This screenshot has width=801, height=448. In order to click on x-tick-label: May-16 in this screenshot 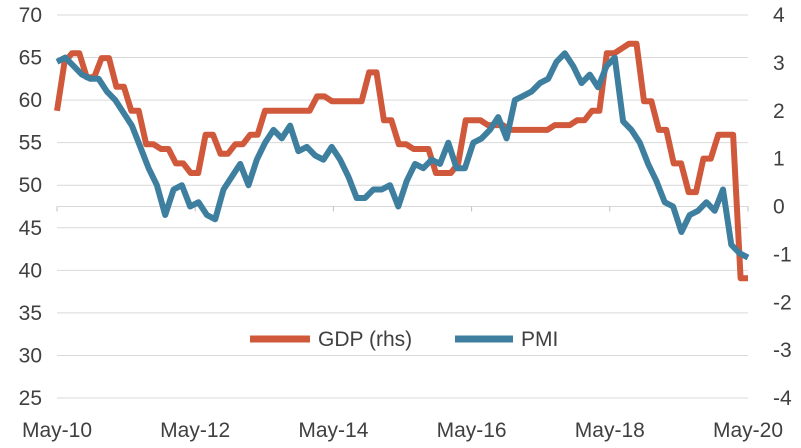, I will do `click(472, 430)`.